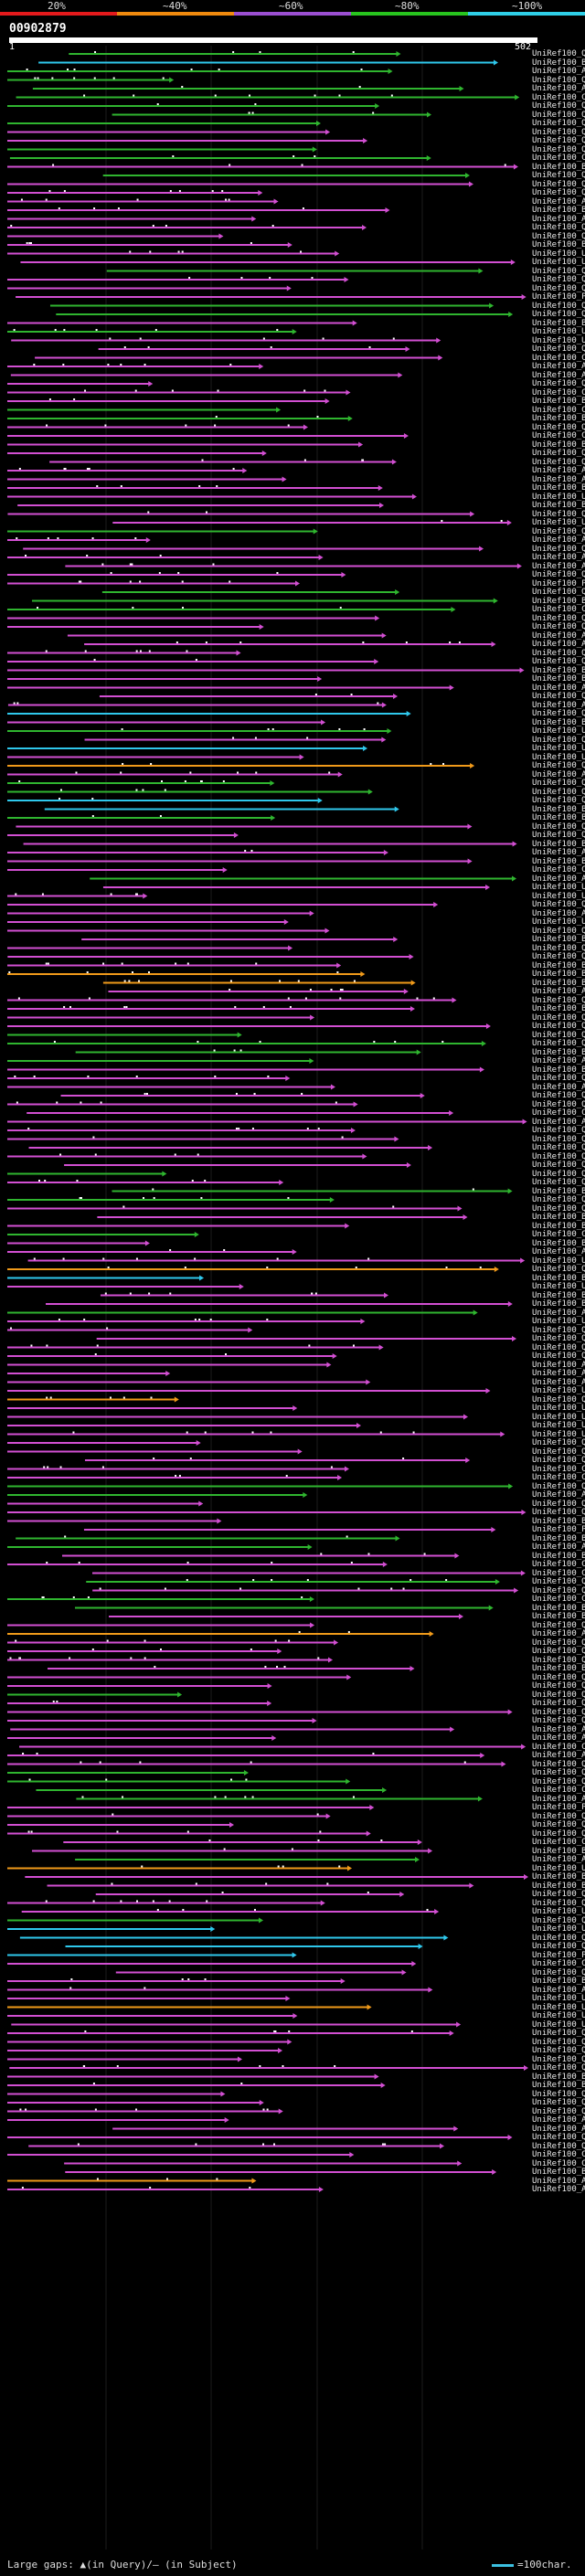 This screenshot has height=2576, width=585. What do you see at coordinates (559, 1199) in the screenshot?
I see `hit-label: UniRef100_Q2YW76` at bounding box center [559, 1199].